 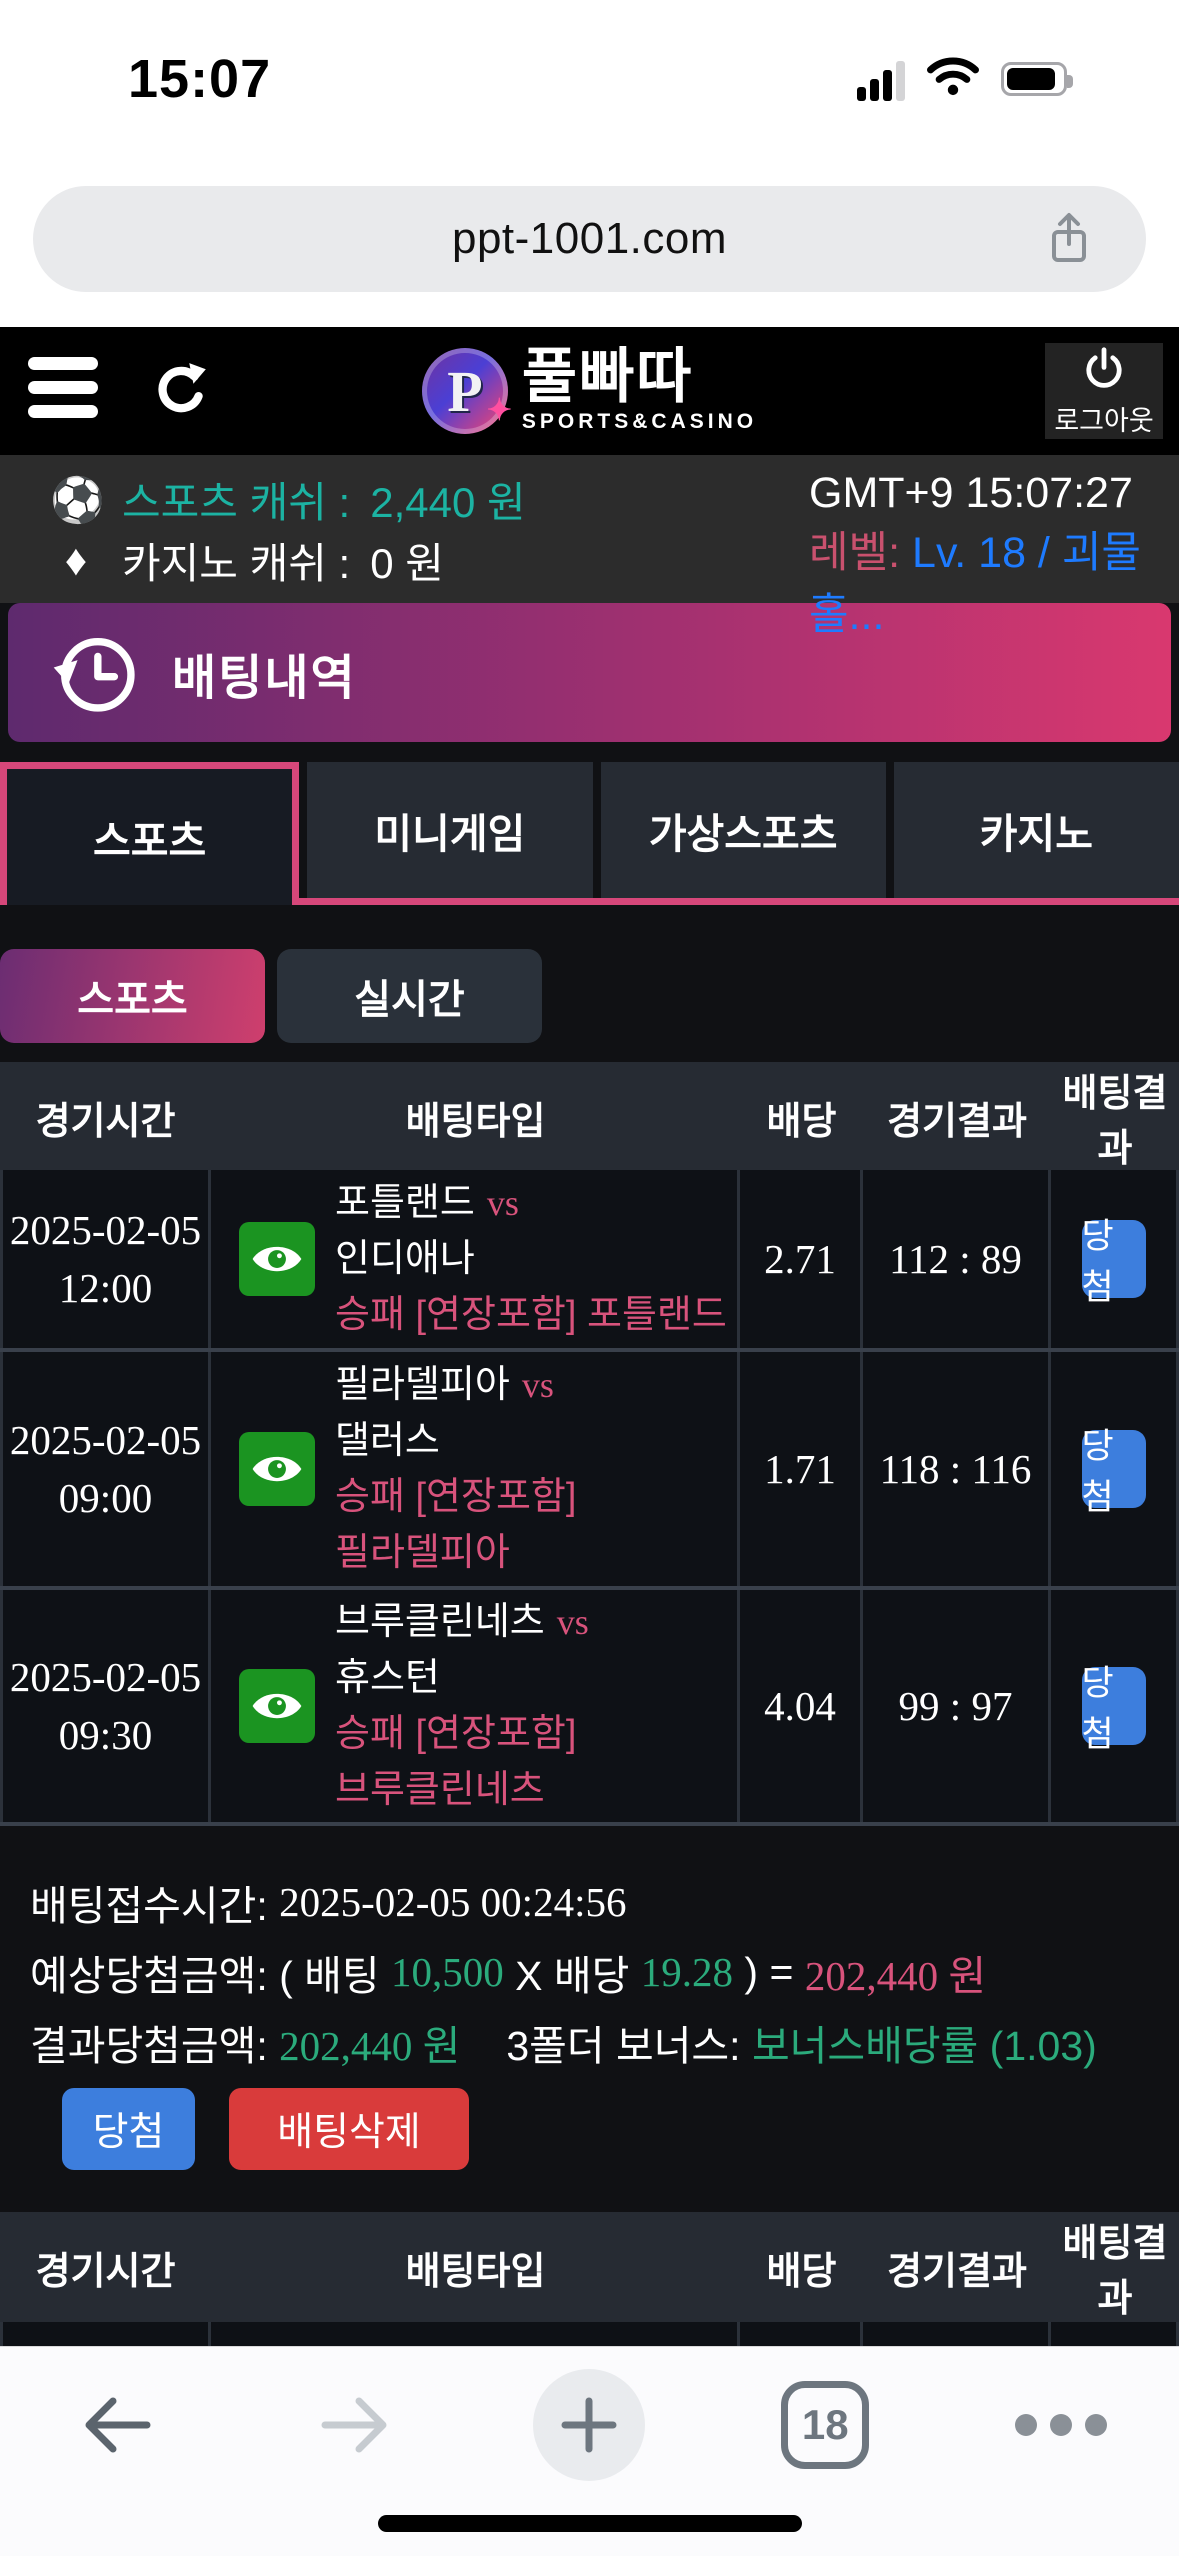 What do you see at coordinates (118, 2425) in the screenshot?
I see `back-button` at bounding box center [118, 2425].